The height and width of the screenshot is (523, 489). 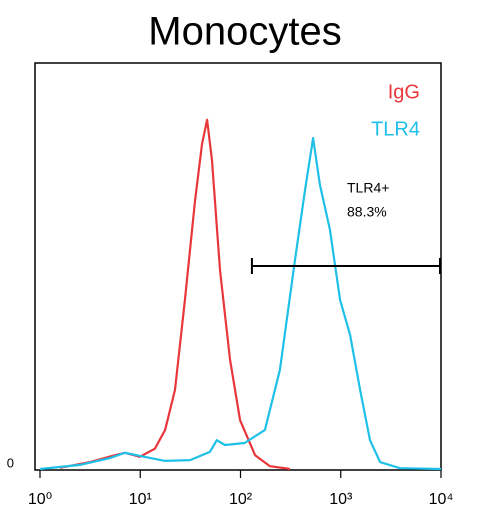 I want to click on gate-value: 88.3%, so click(x=367, y=212).